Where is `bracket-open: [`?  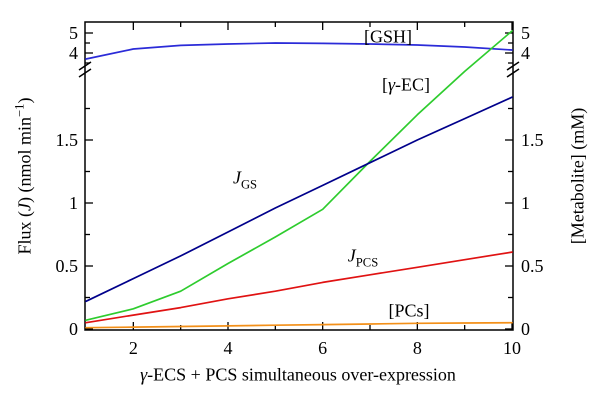 bracket-open: [ is located at coordinates (384, 84).